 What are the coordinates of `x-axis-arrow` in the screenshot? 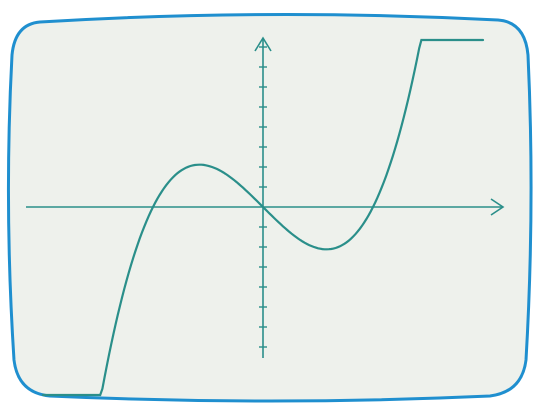 It's located at (497, 207).